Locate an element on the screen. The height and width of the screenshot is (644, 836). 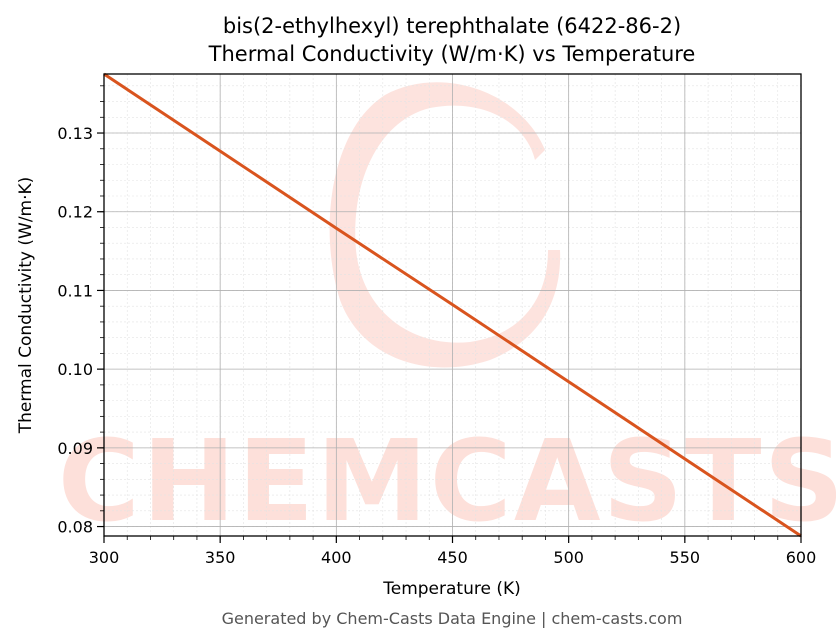
x-tick-label: 500 is located at coordinates (568, 557).